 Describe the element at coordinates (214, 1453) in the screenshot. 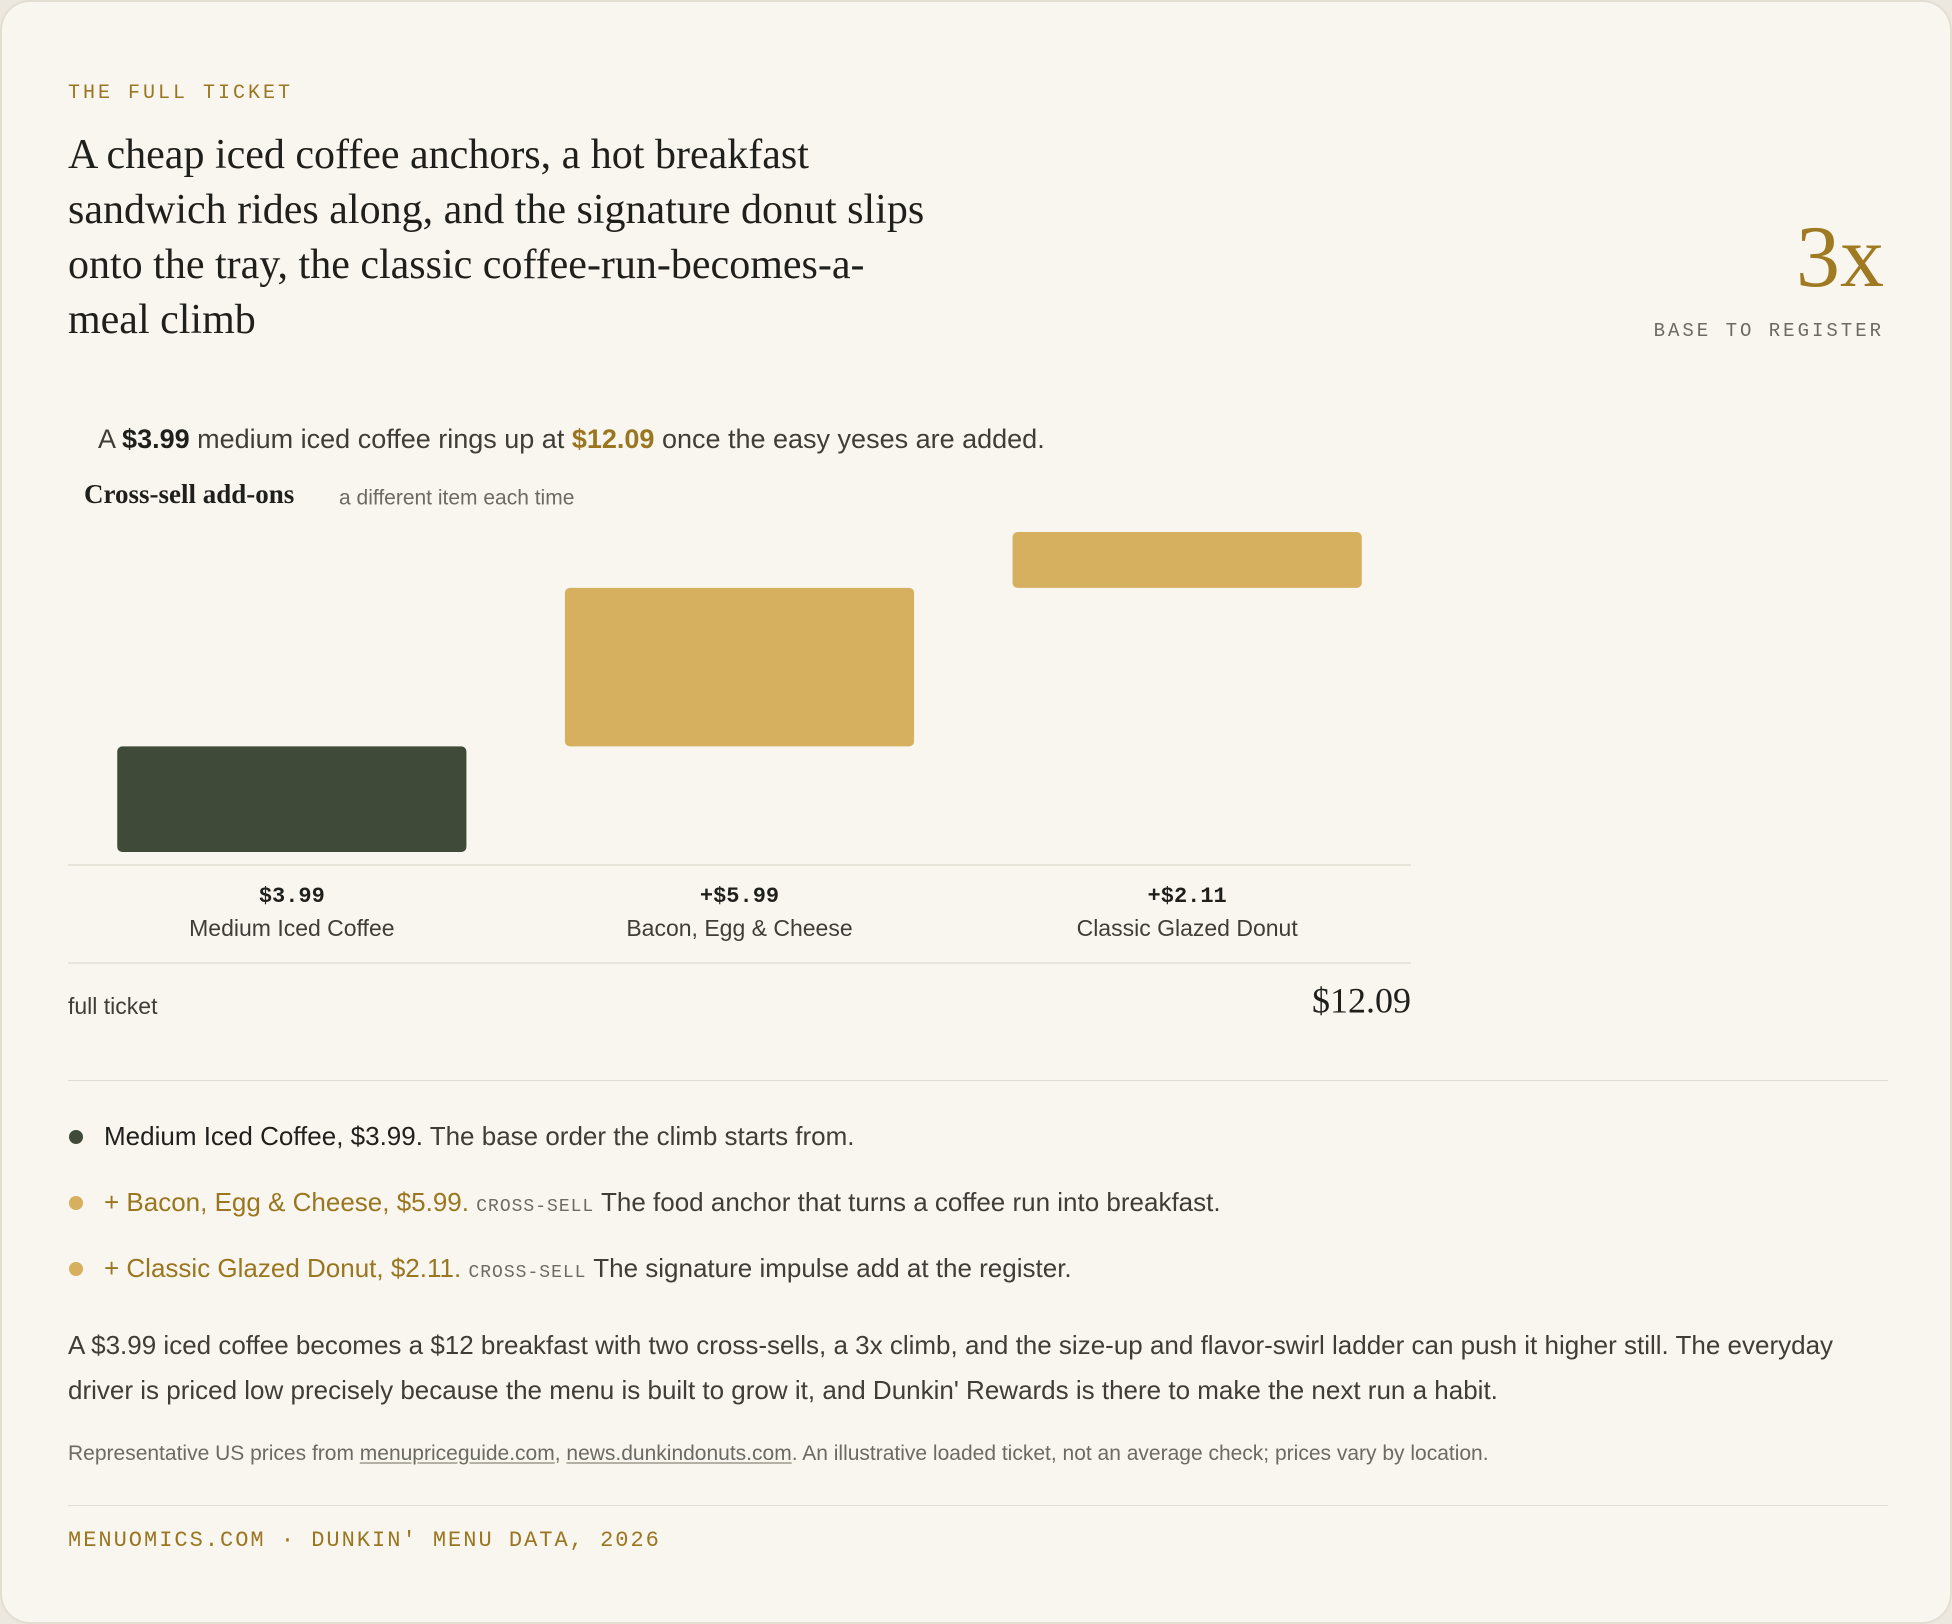

I see `footnote-text: Representative US prices from` at that location.